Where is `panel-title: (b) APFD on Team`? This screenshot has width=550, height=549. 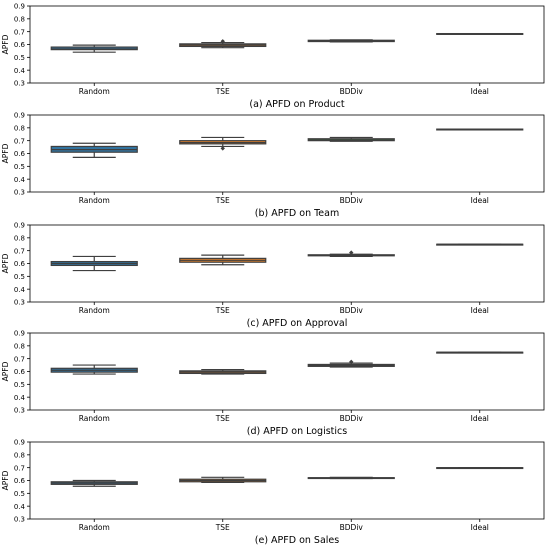 panel-title: (b) APFD on Team is located at coordinates (297, 213).